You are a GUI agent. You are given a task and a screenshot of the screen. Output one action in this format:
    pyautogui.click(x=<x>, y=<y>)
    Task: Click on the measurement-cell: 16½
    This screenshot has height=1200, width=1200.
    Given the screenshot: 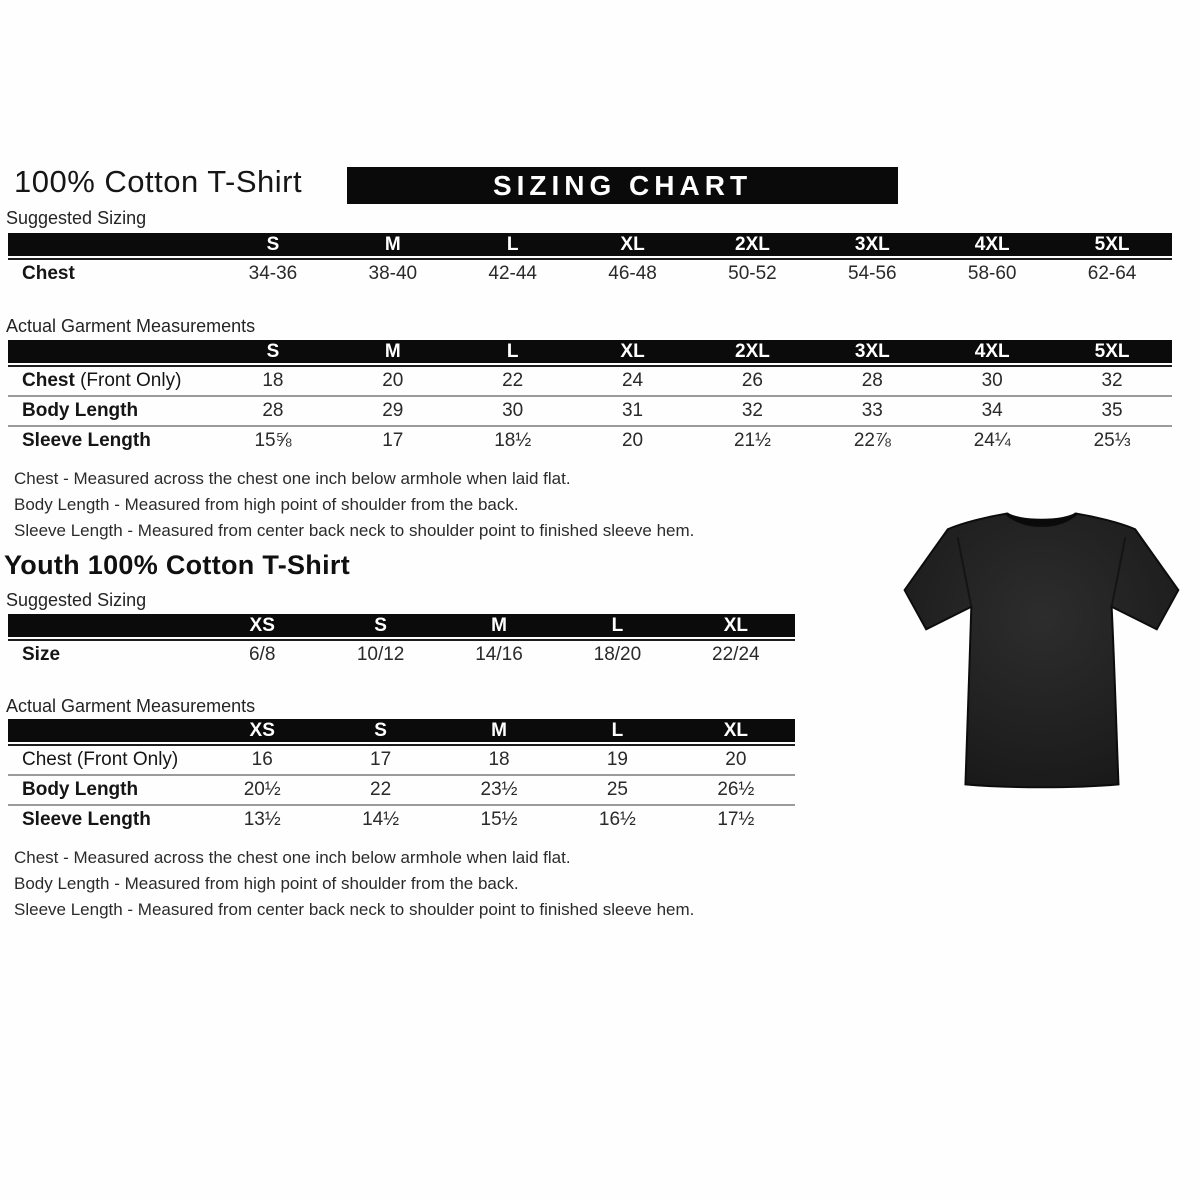 What is the action you would take?
    pyautogui.click(x=617, y=819)
    